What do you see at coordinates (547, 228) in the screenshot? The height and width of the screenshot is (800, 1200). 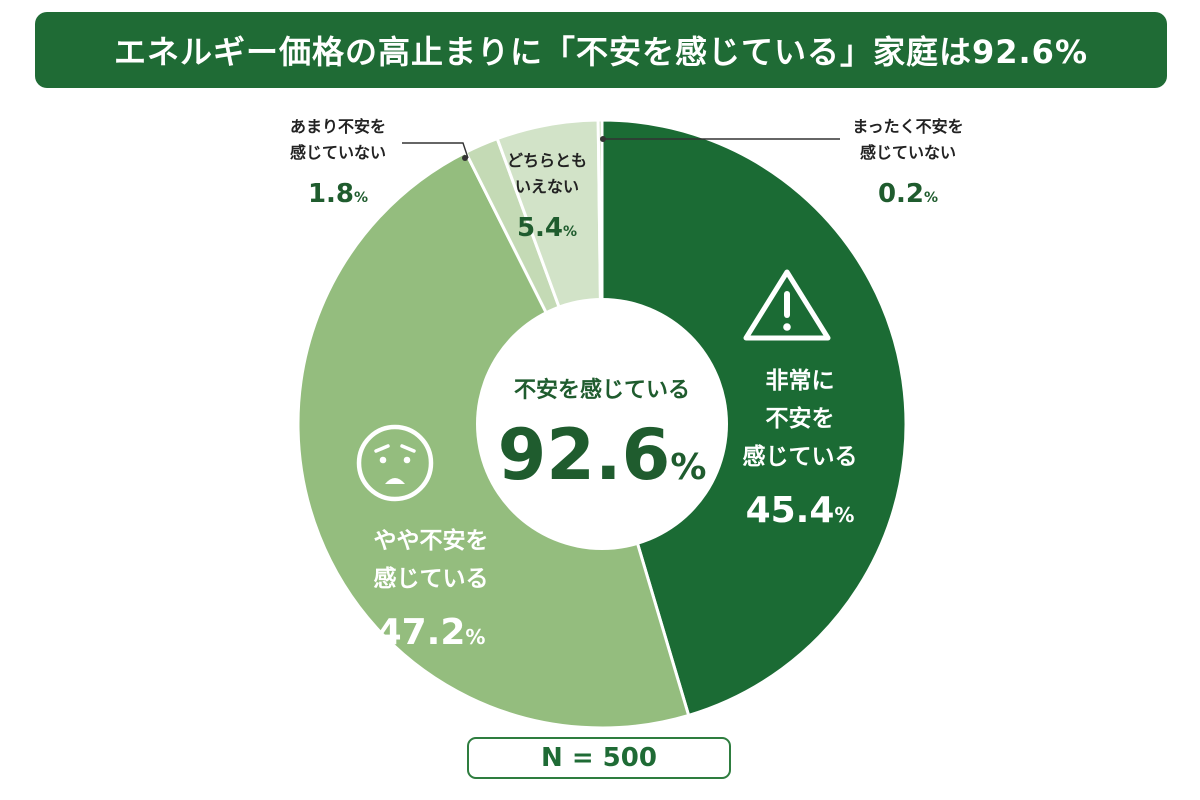 I see `slice-value-neutral: 5.4%` at bounding box center [547, 228].